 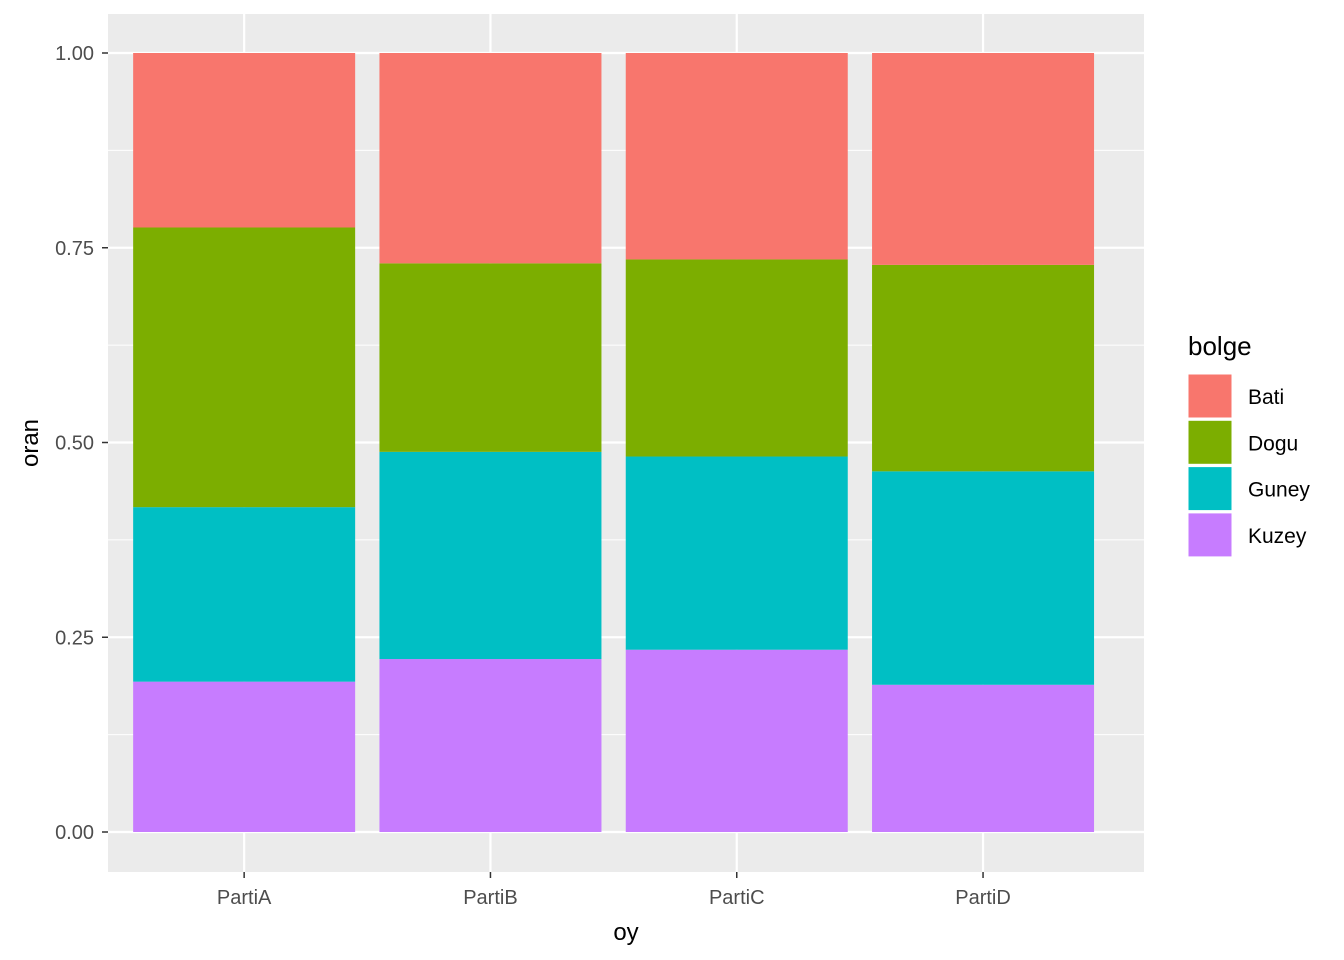 I want to click on bar-segment-PartiD-Dogu, so click(x=983, y=368).